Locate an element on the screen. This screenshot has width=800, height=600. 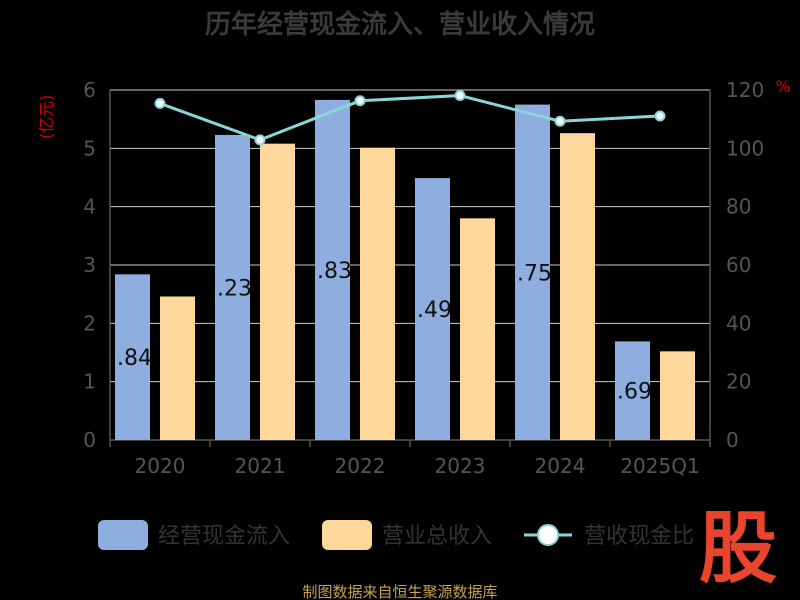
left-tick-label: 6 is located at coordinates (89, 90).